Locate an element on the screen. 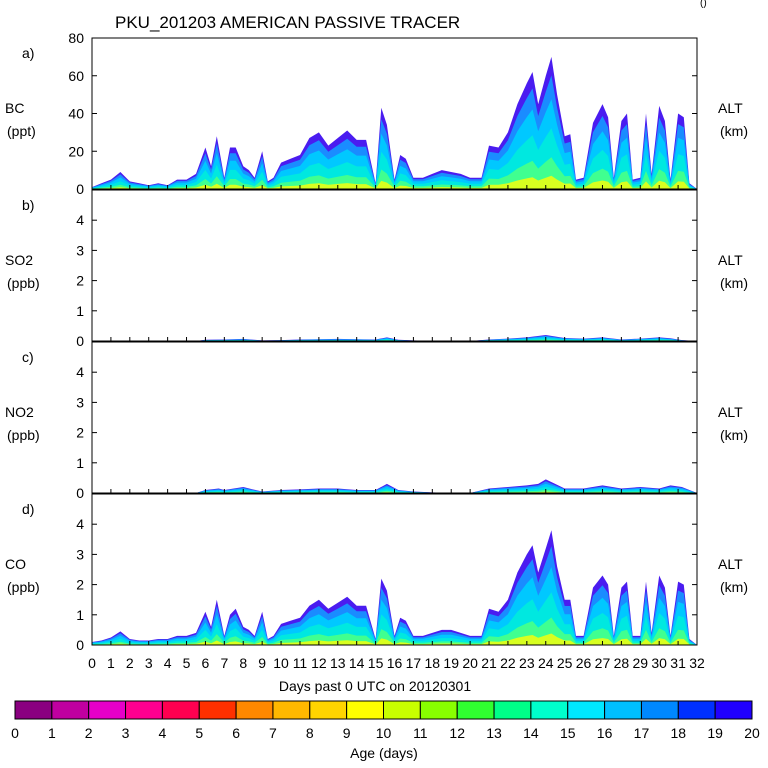  x-tick-label: 18 is located at coordinates (433, 663).